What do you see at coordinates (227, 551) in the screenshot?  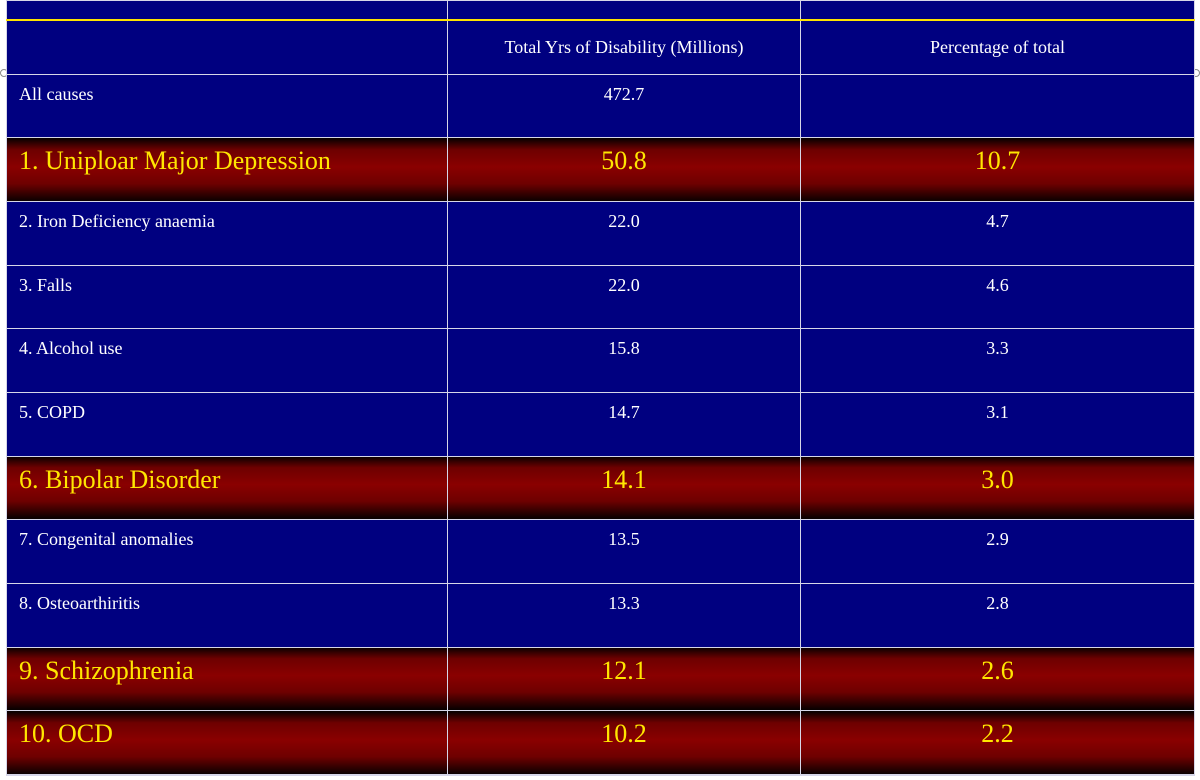 I see `cause-cell: 7. Congenital anomalies` at bounding box center [227, 551].